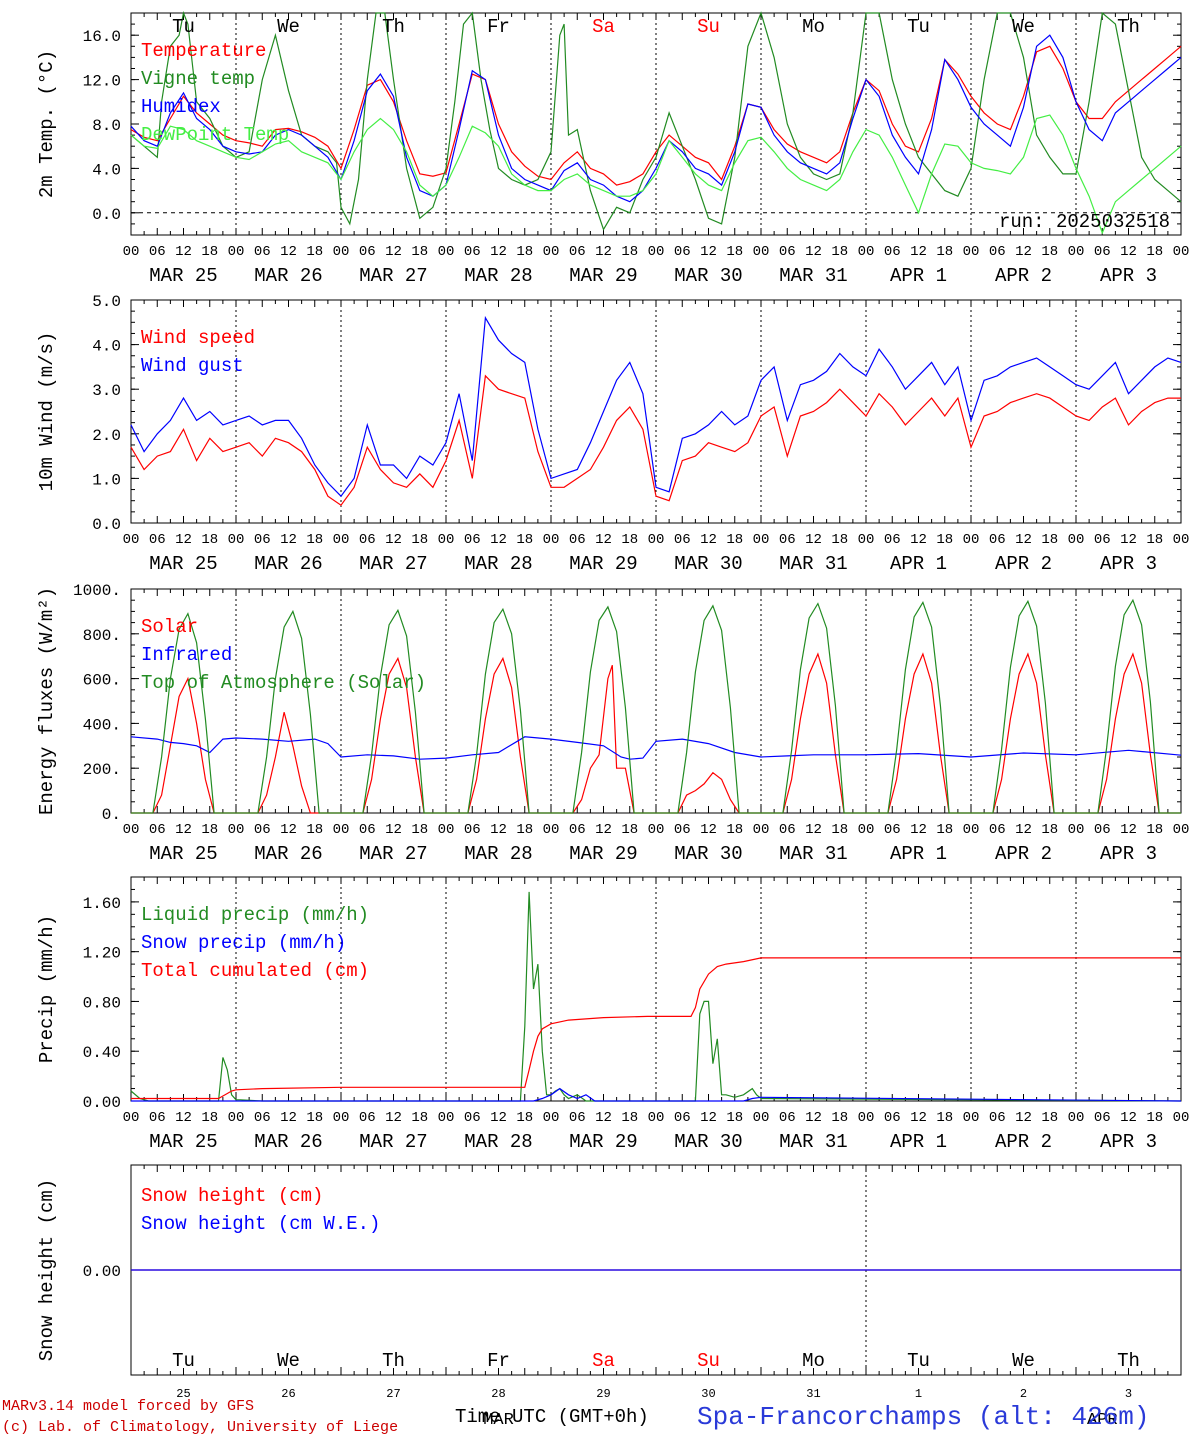 The width and height of the screenshot is (1194, 1440). What do you see at coordinates (708, 1394) in the screenshot?
I see `day-number: 30` at bounding box center [708, 1394].